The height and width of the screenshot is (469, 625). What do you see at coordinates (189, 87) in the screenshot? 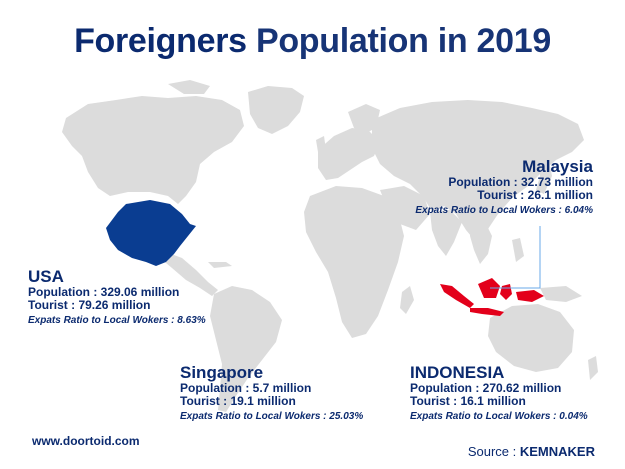
I see `arctic-islands` at bounding box center [189, 87].